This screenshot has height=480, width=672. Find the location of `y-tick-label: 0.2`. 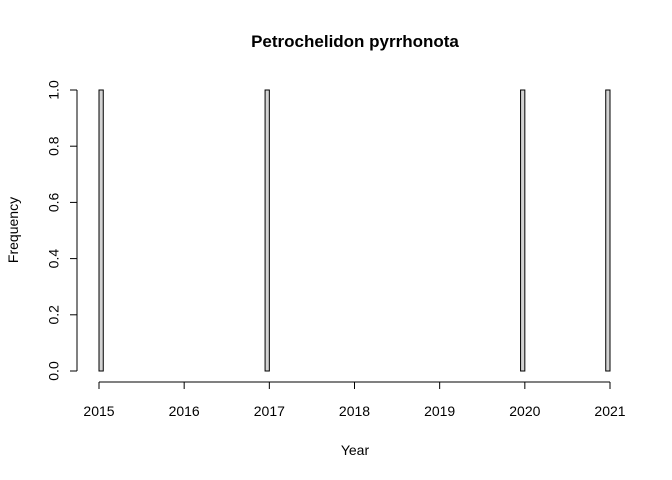

y-tick-label: 0.2 is located at coordinates (54, 315).